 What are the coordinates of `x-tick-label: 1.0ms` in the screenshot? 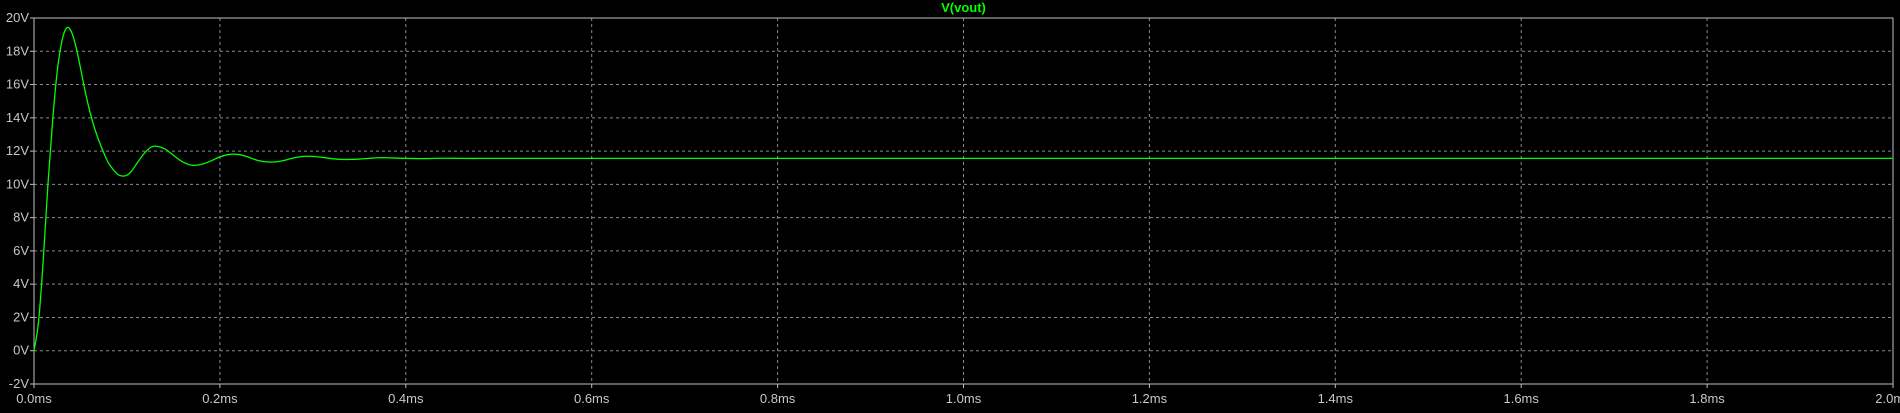 It's located at (964, 398).